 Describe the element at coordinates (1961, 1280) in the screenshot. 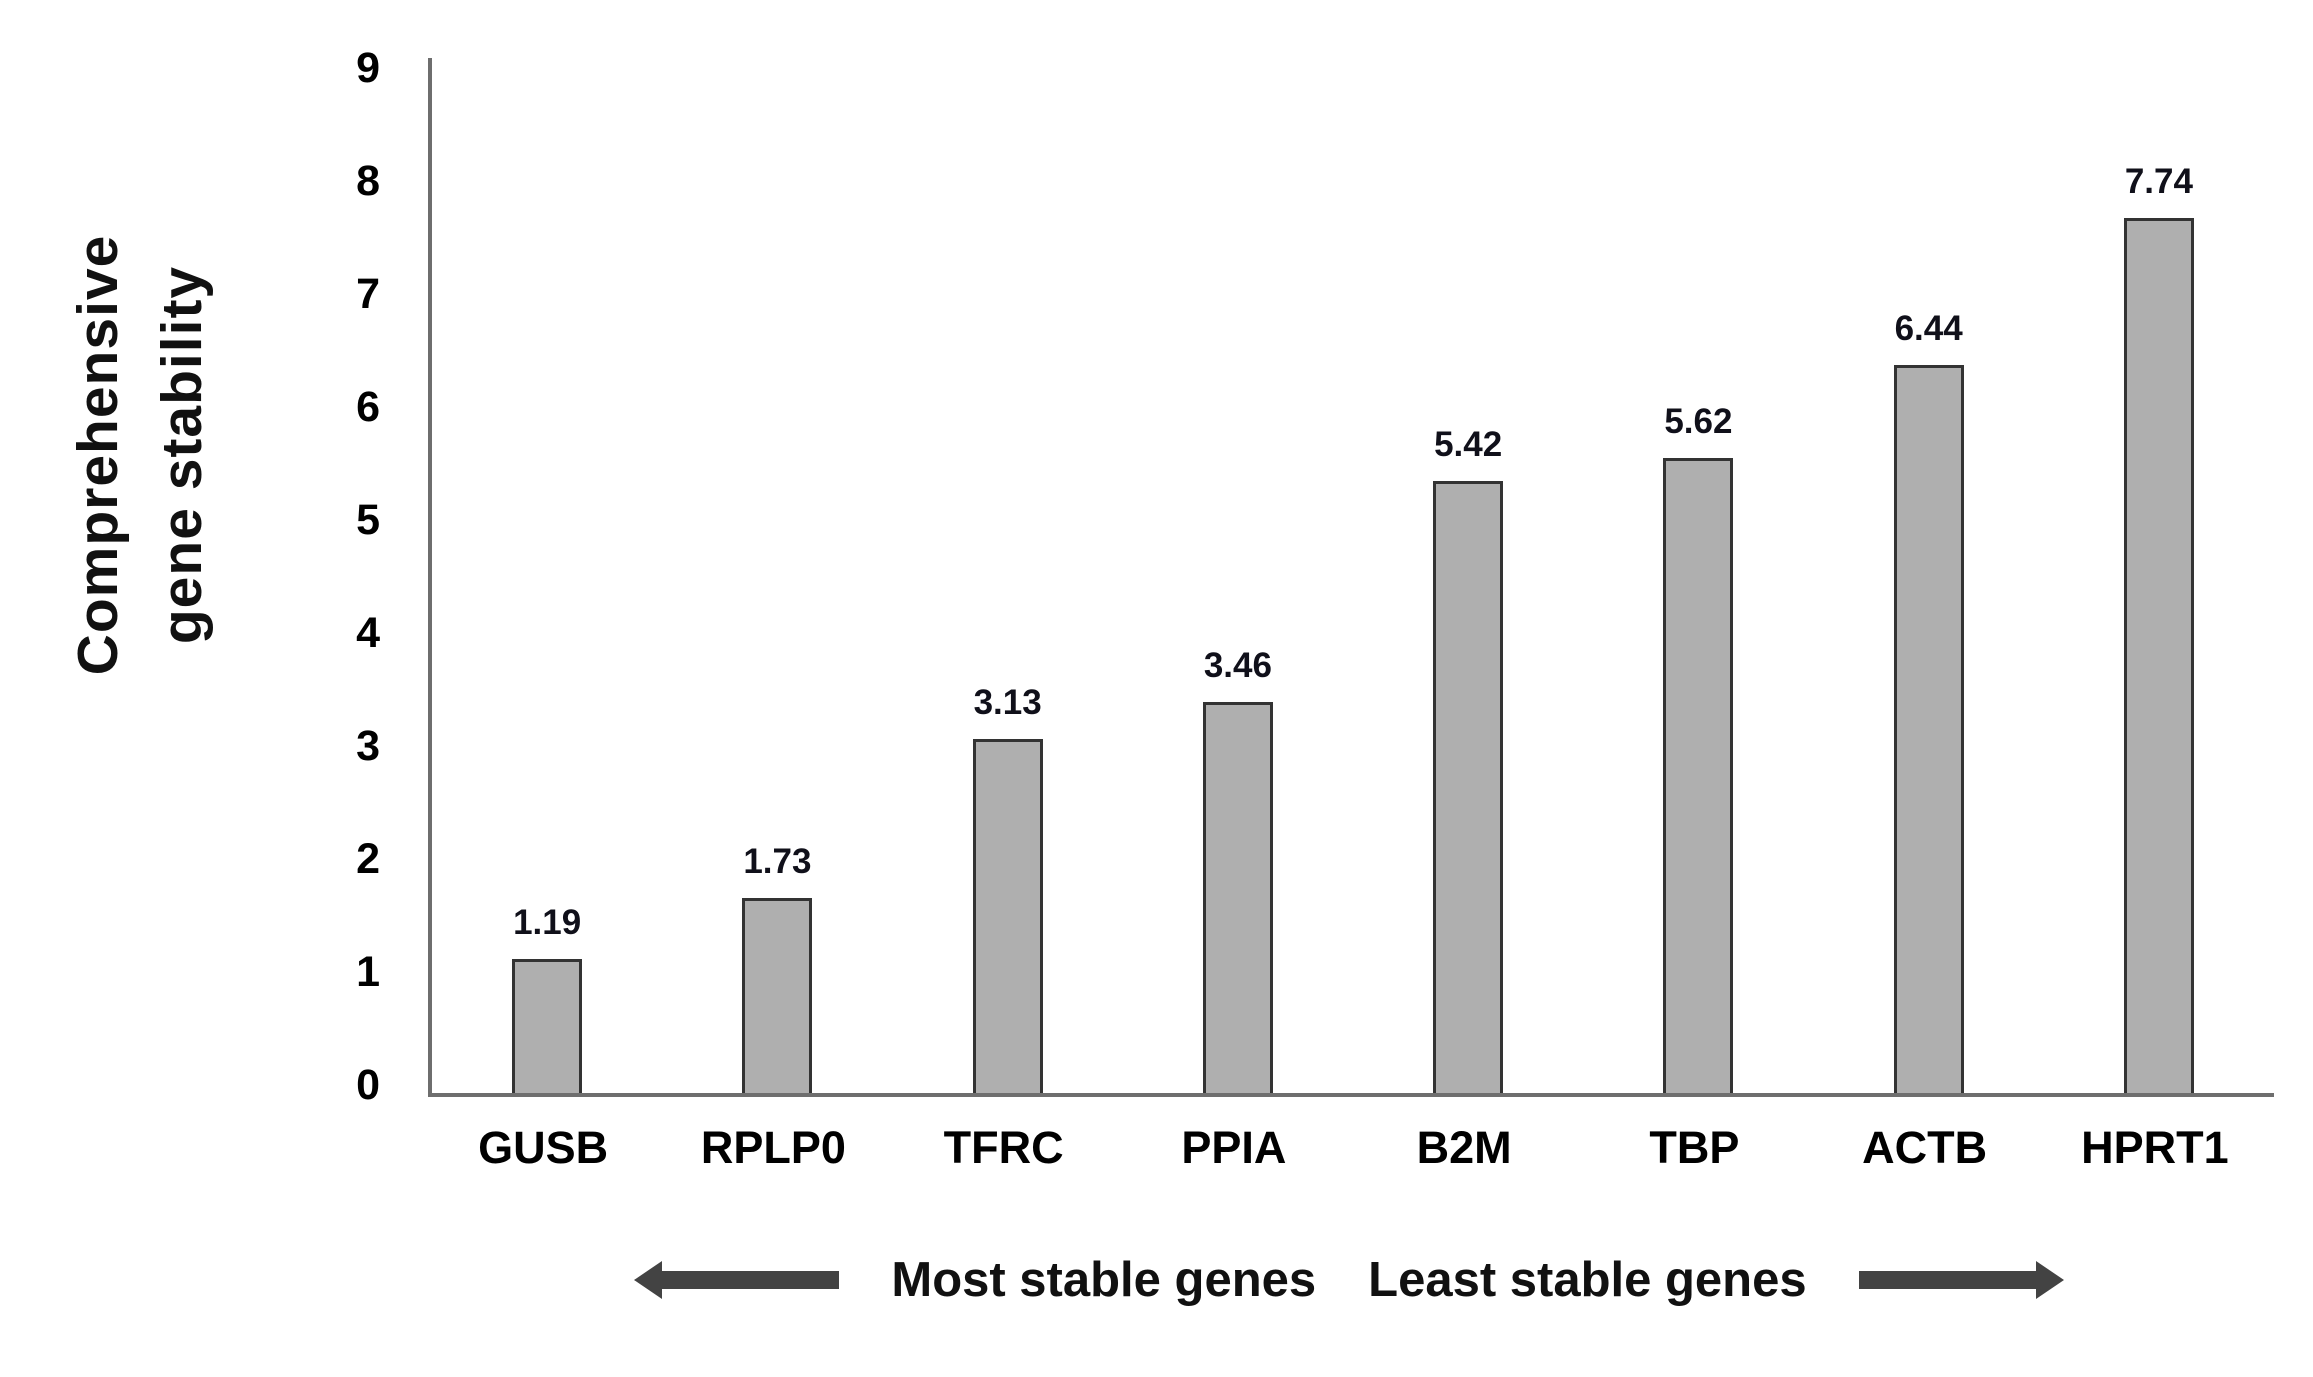

I see `right-arrow-icon` at that location.